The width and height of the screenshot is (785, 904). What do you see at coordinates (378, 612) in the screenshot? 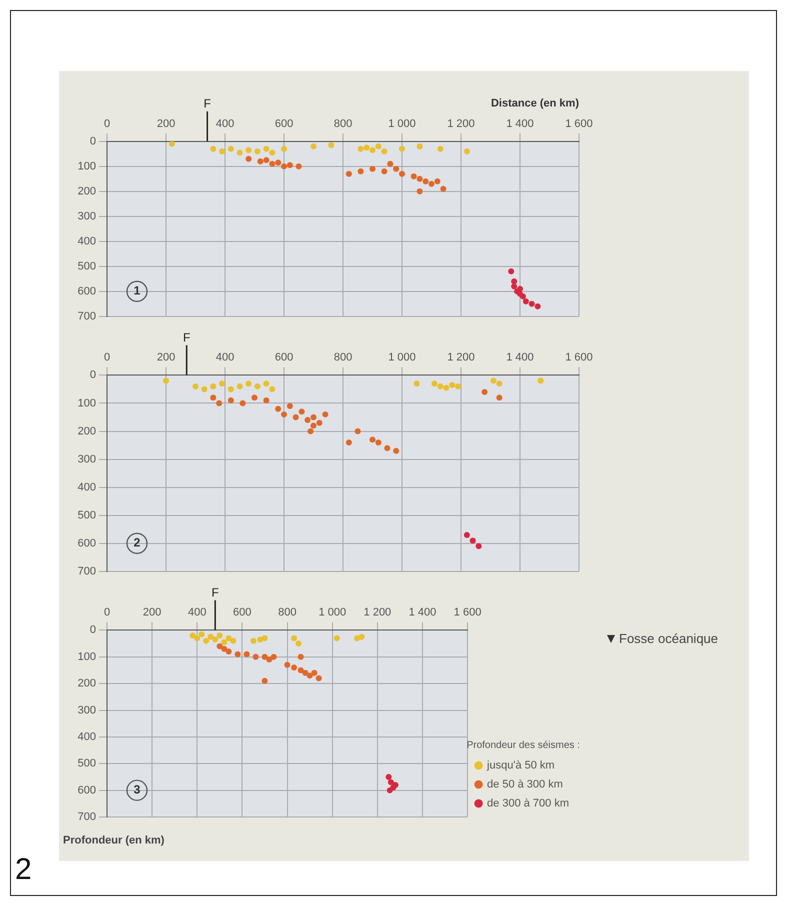
I see `x-tick-label: 1 200` at bounding box center [378, 612].